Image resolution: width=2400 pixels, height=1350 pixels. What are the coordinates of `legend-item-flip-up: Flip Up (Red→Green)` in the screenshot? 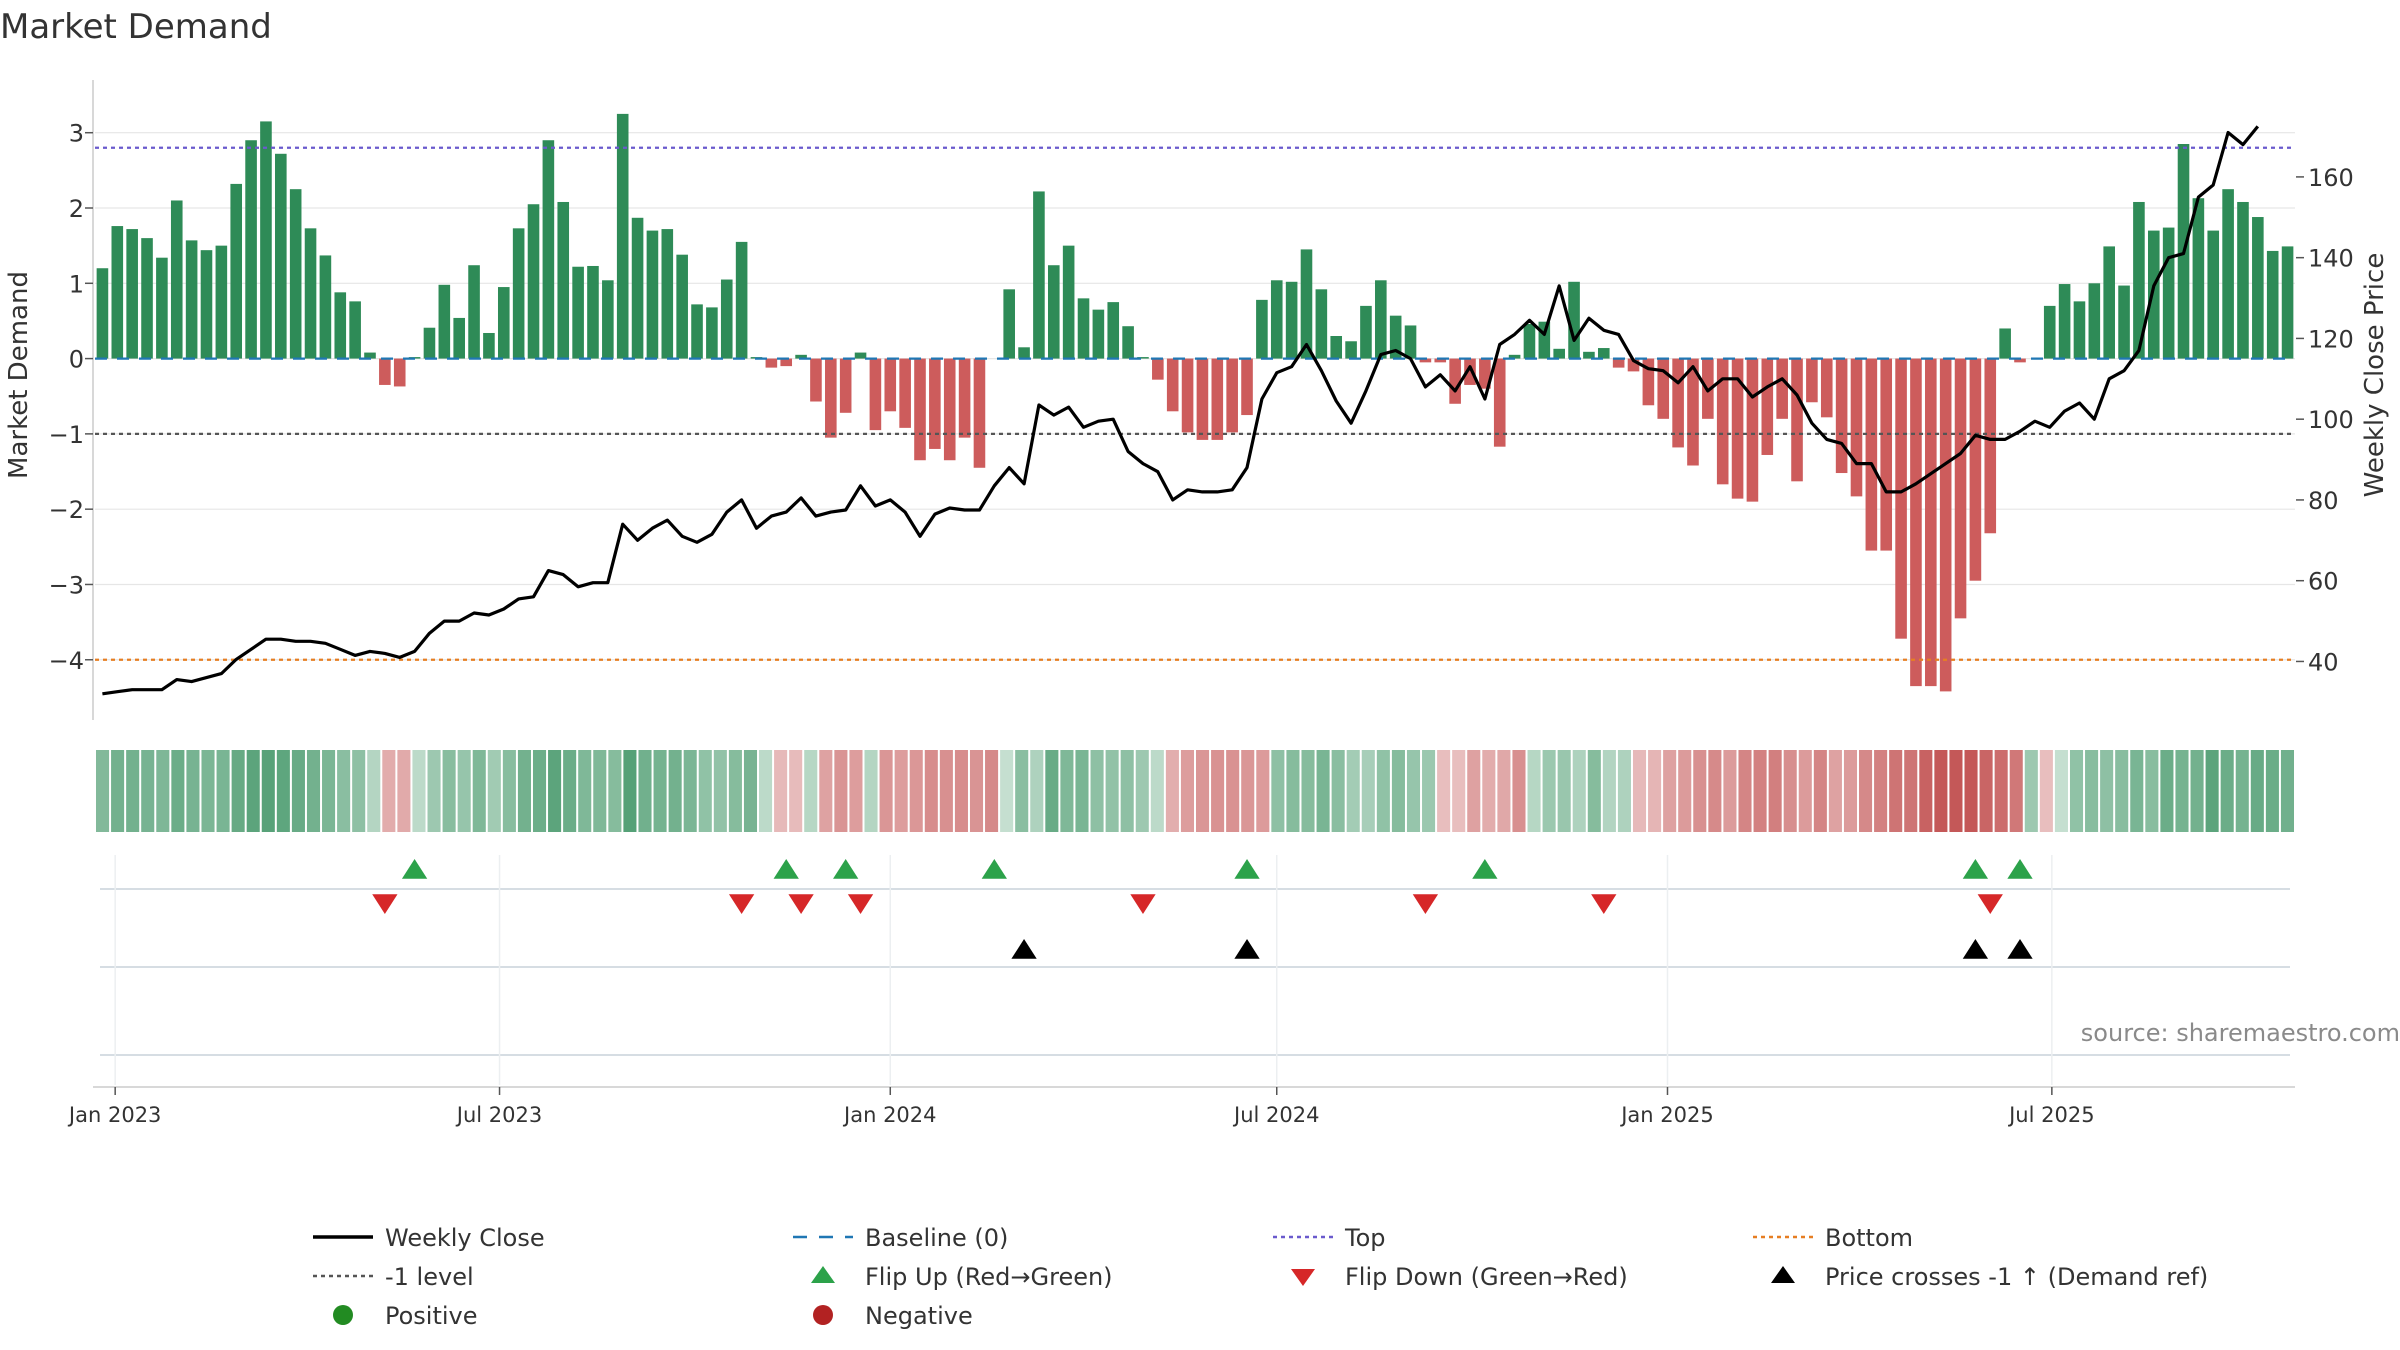 It's located at (962, 1277).